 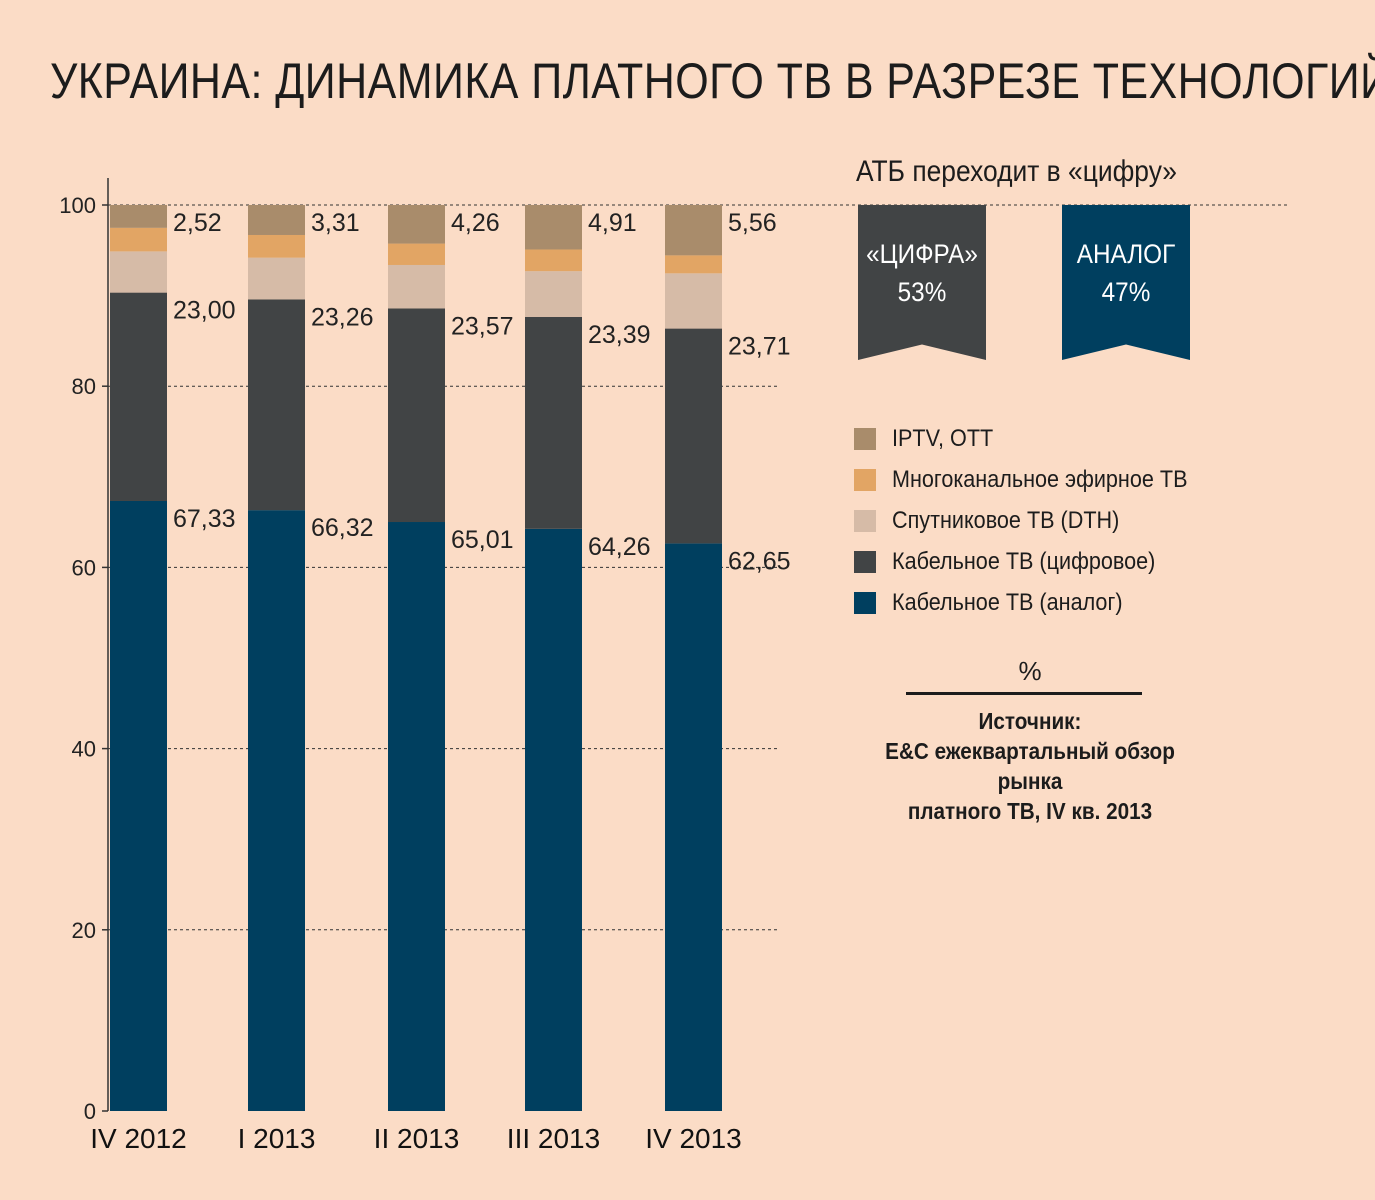 What do you see at coordinates (1030, 811) in the screenshot?
I see `source-line-2: платного ТВ, IV кв. 2013` at bounding box center [1030, 811].